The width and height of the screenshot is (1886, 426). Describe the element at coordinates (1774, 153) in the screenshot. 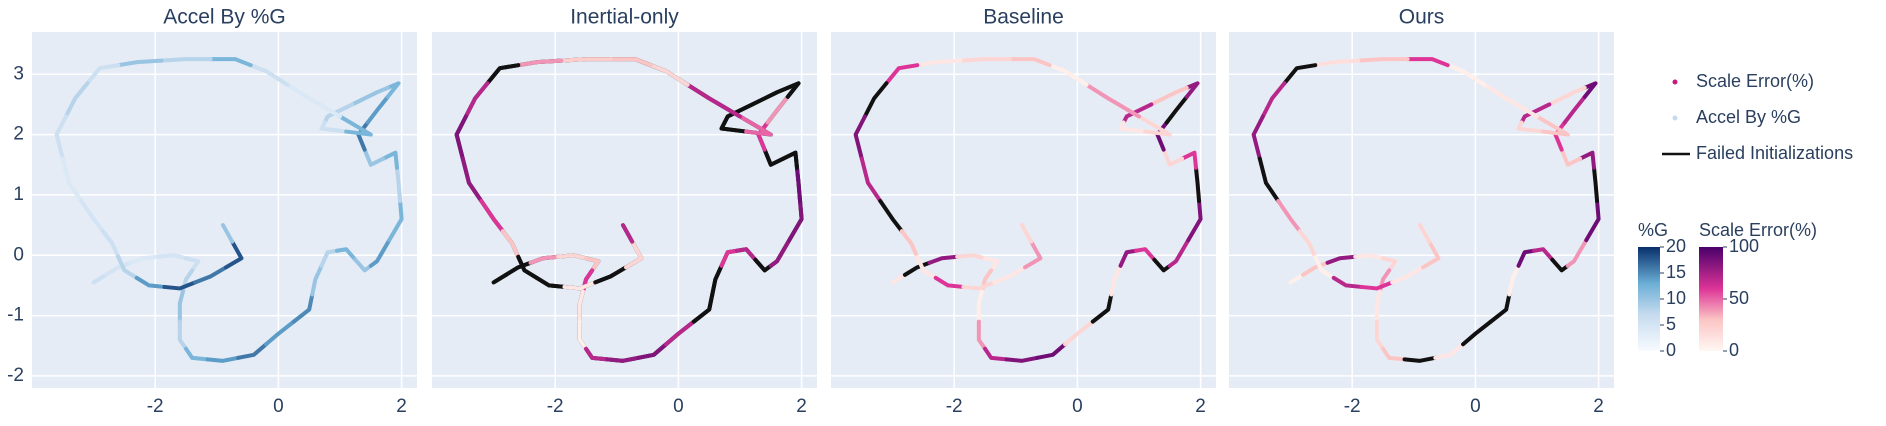

I see `legend-label: Failed Initializations` at that location.